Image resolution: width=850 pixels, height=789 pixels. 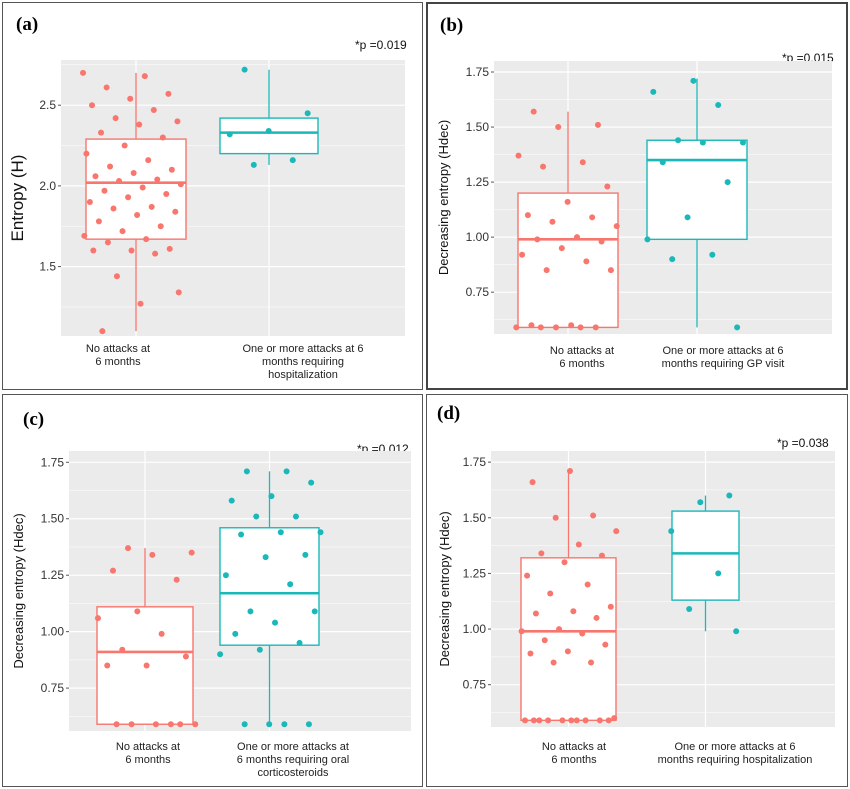 What do you see at coordinates (302, 349) in the screenshot?
I see `category-label-2-a: One or more attacks at 6` at bounding box center [302, 349].